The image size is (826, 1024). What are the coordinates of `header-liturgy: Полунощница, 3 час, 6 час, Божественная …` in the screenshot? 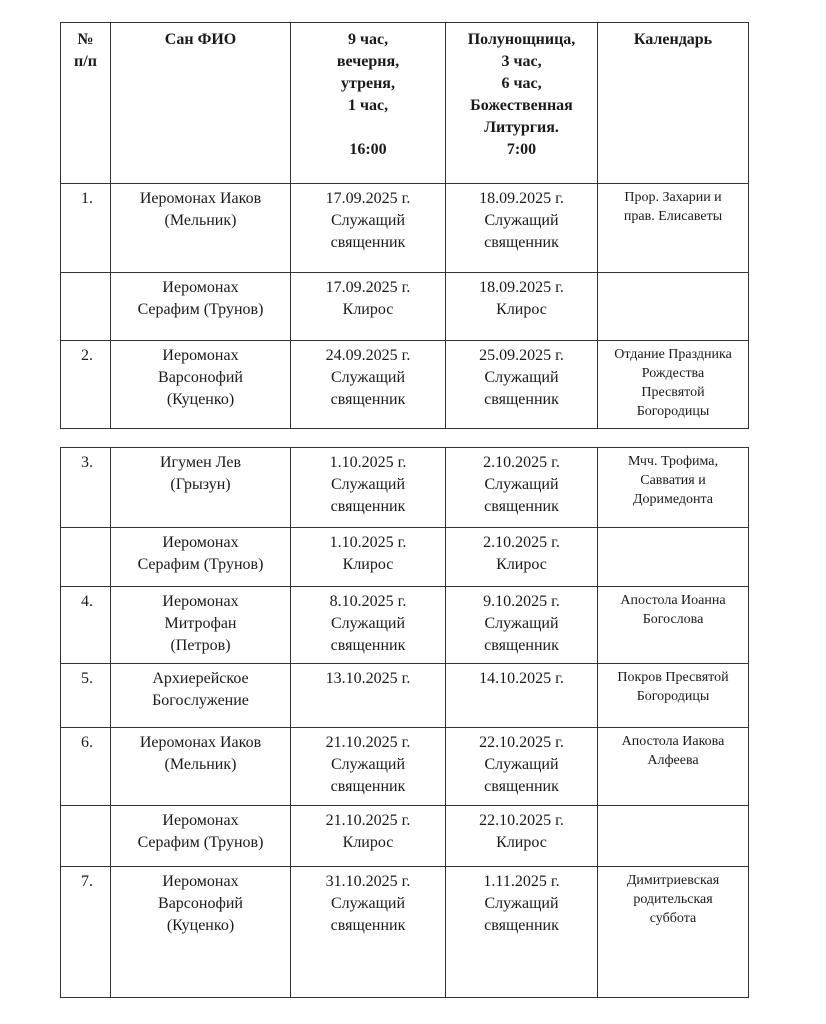 It's located at (521, 103).